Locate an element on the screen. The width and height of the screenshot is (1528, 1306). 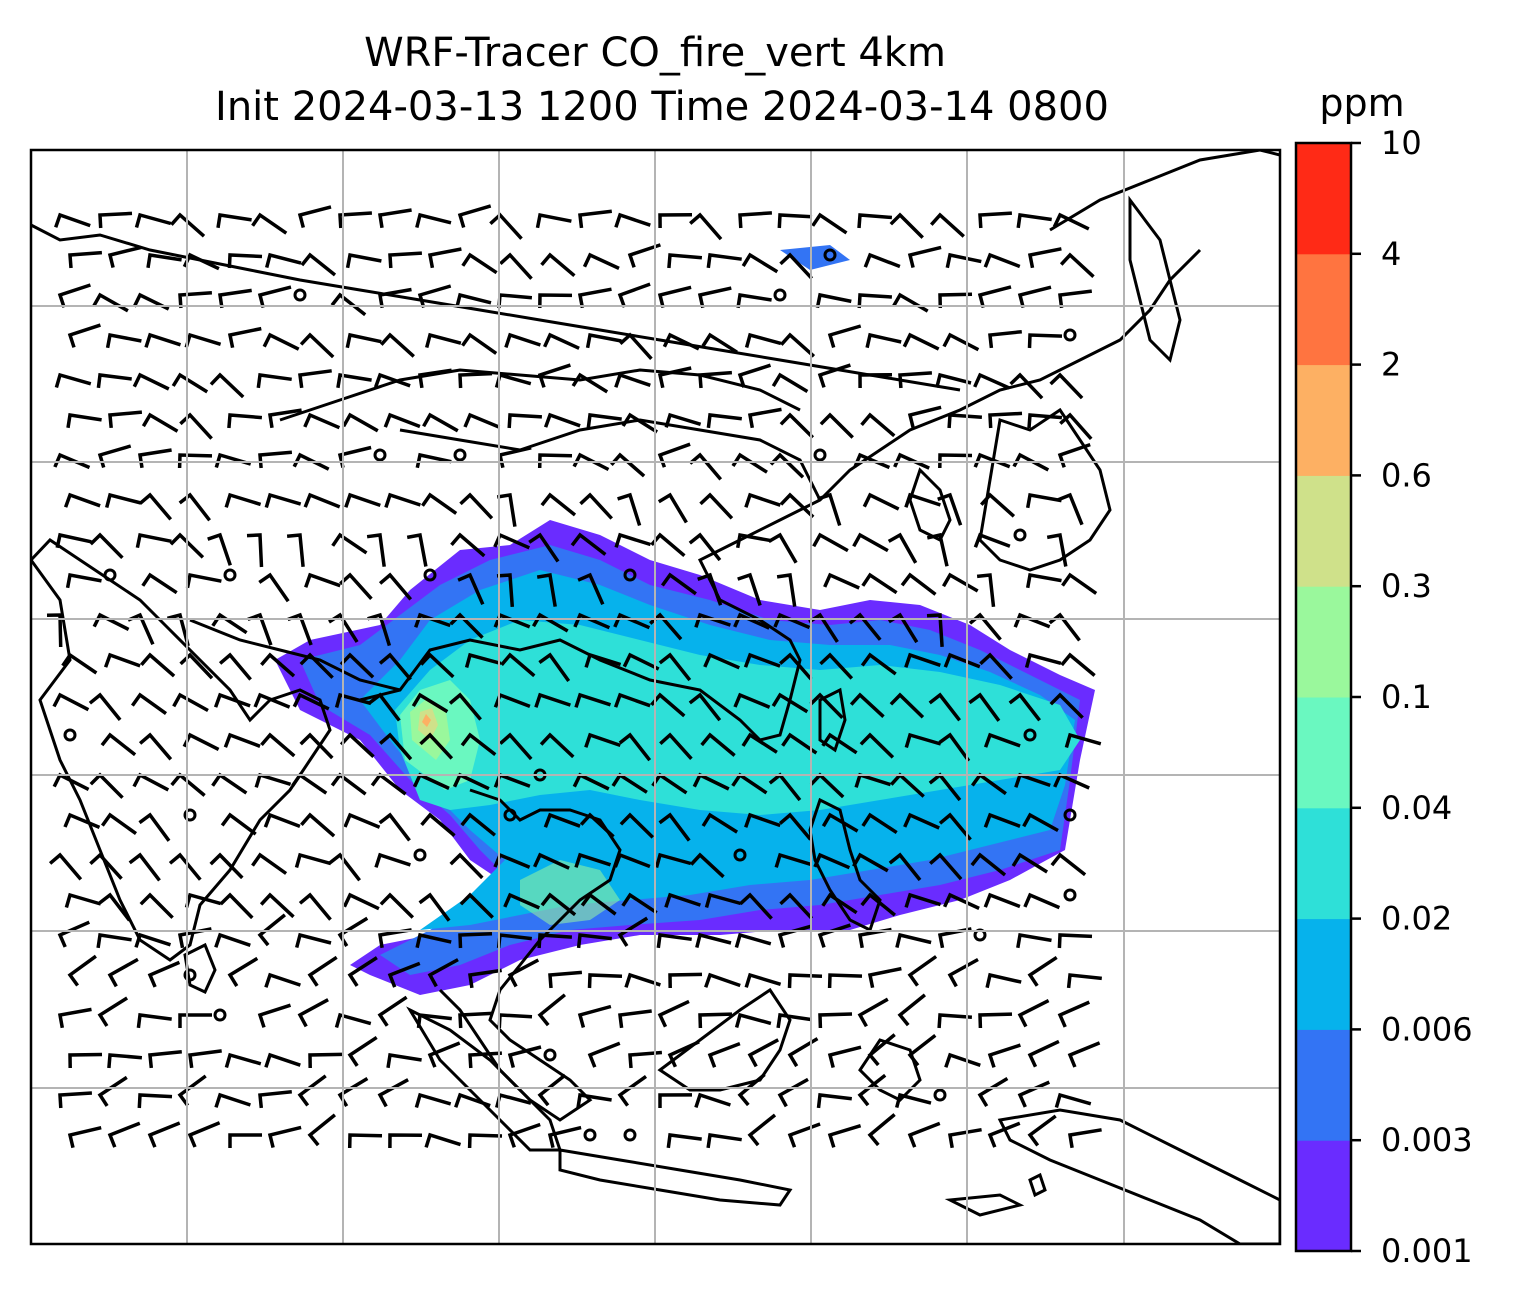
tibet-border is located at coordinates (295, 655).